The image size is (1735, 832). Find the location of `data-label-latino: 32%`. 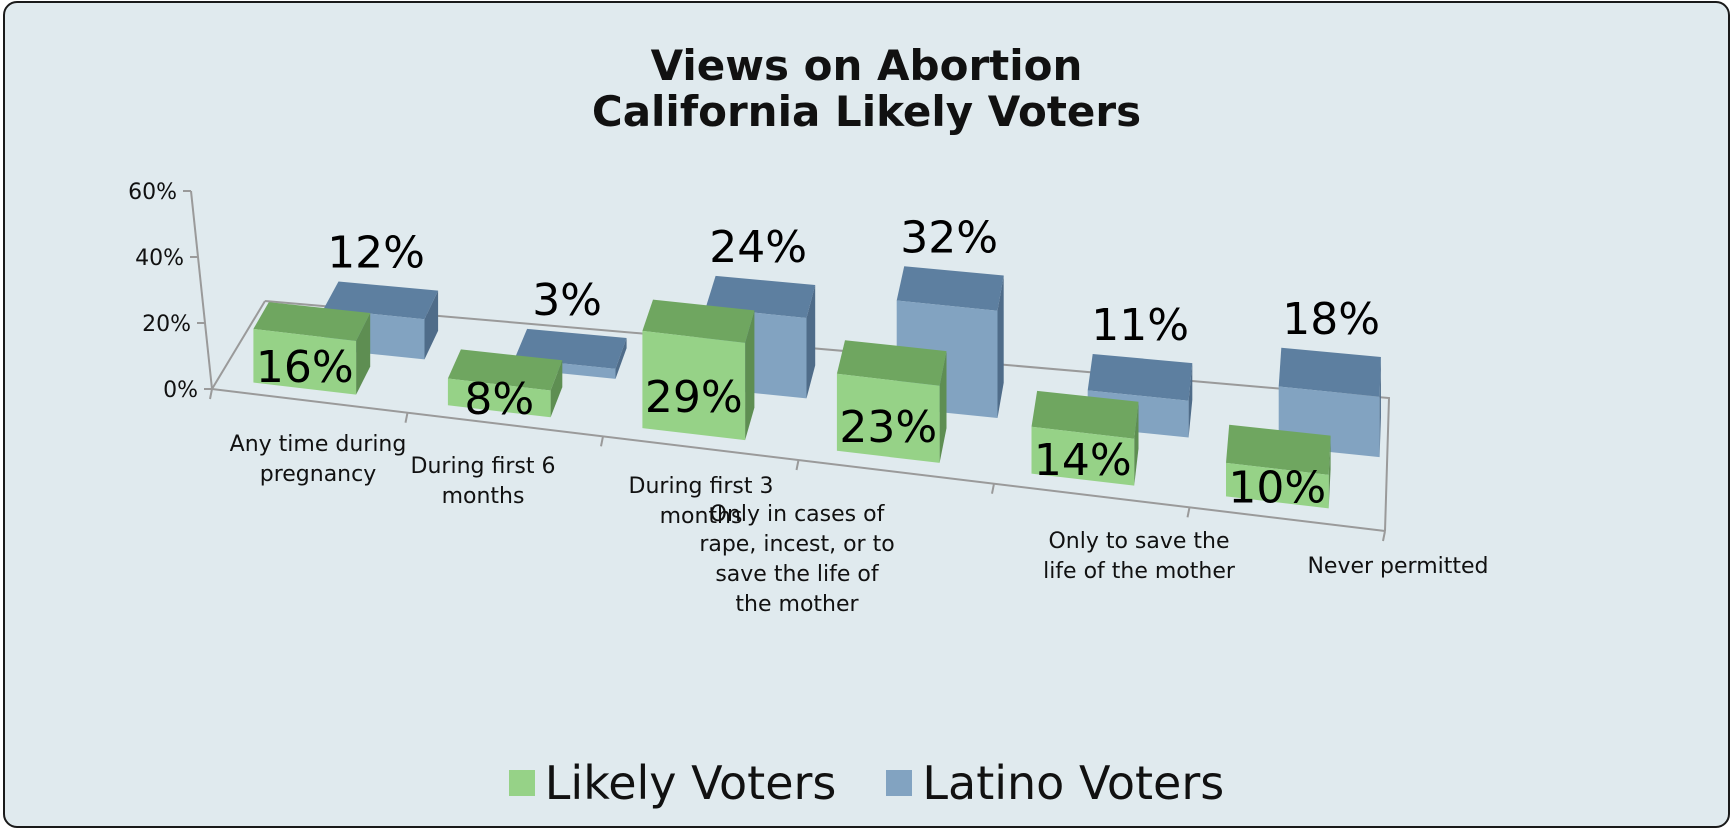

data-label-latino: 32% is located at coordinates (949, 237).